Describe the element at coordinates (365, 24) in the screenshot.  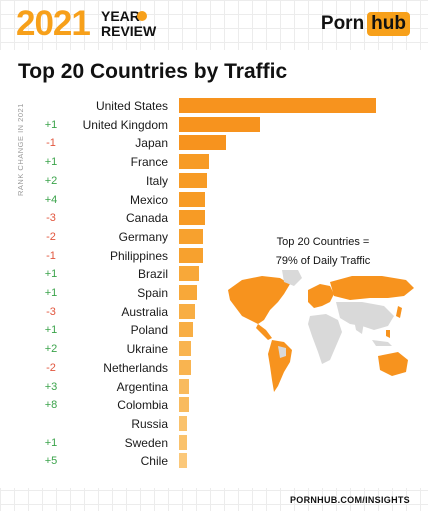
I see `brand-logo: Porn hub` at that location.